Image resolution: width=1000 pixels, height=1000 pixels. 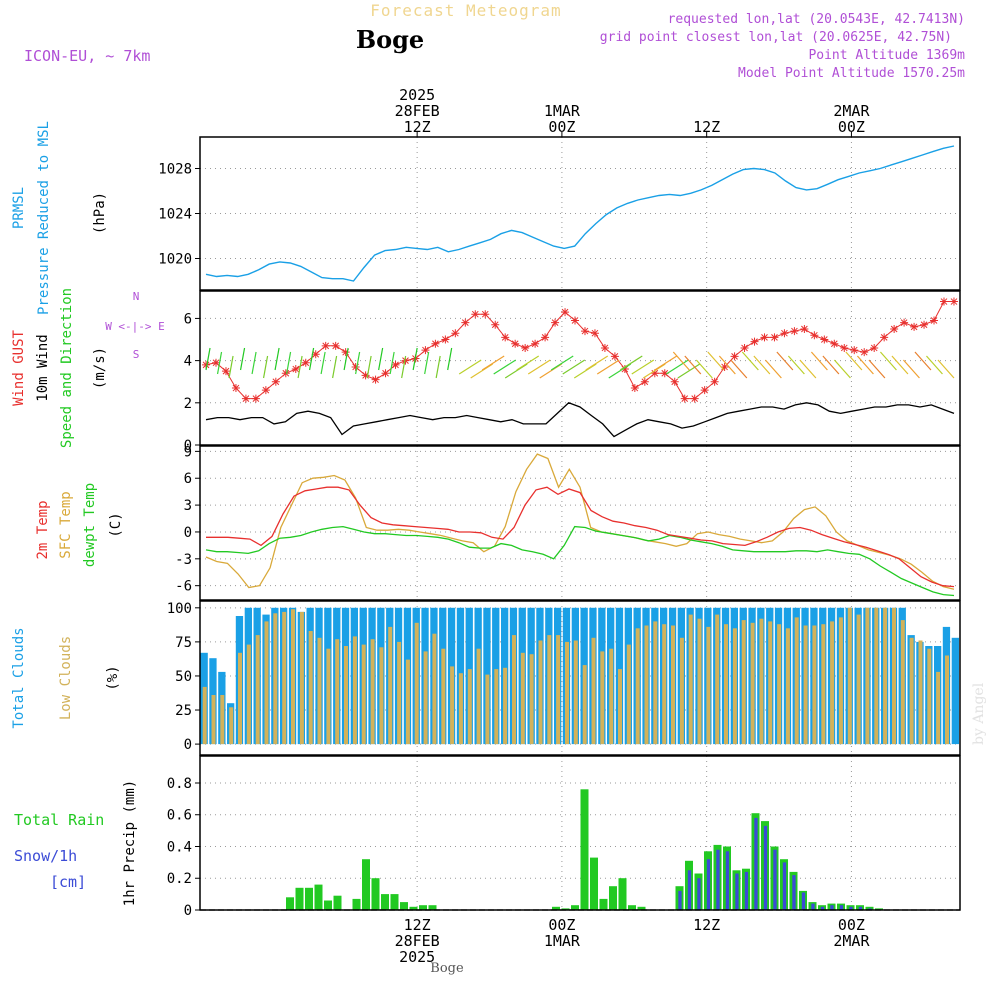 What do you see at coordinates (580, 213) in the screenshot?
I see `pressure-series-line` at bounding box center [580, 213].